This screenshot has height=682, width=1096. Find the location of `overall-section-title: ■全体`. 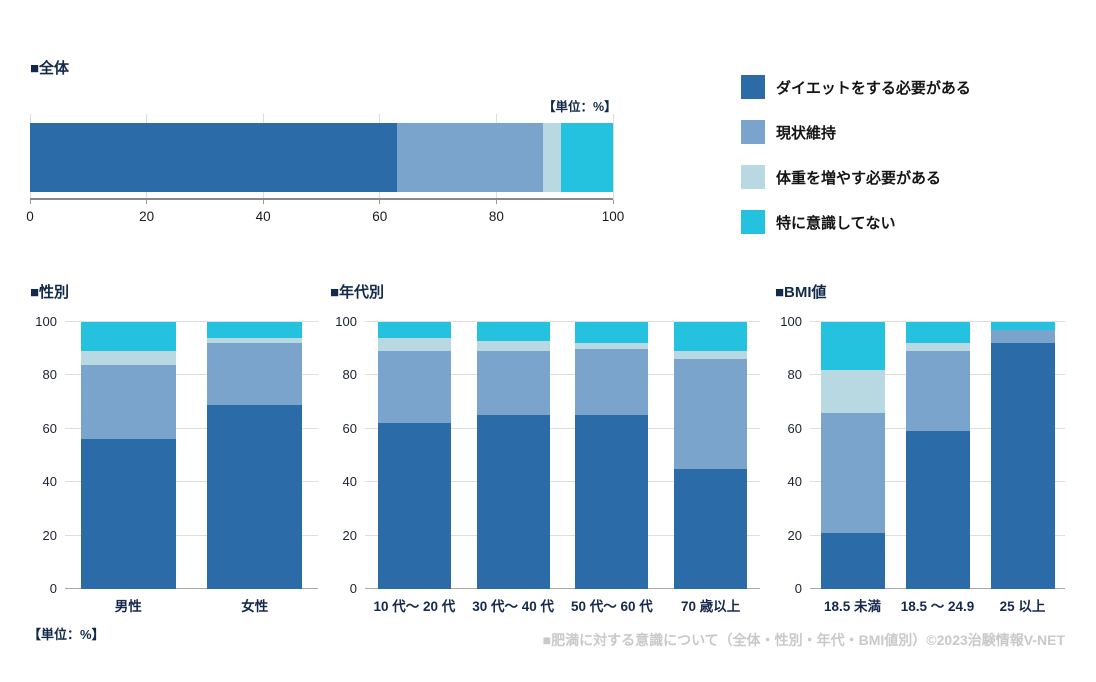

overall-section-title: ■全体 is located at coordinates (50, 68).